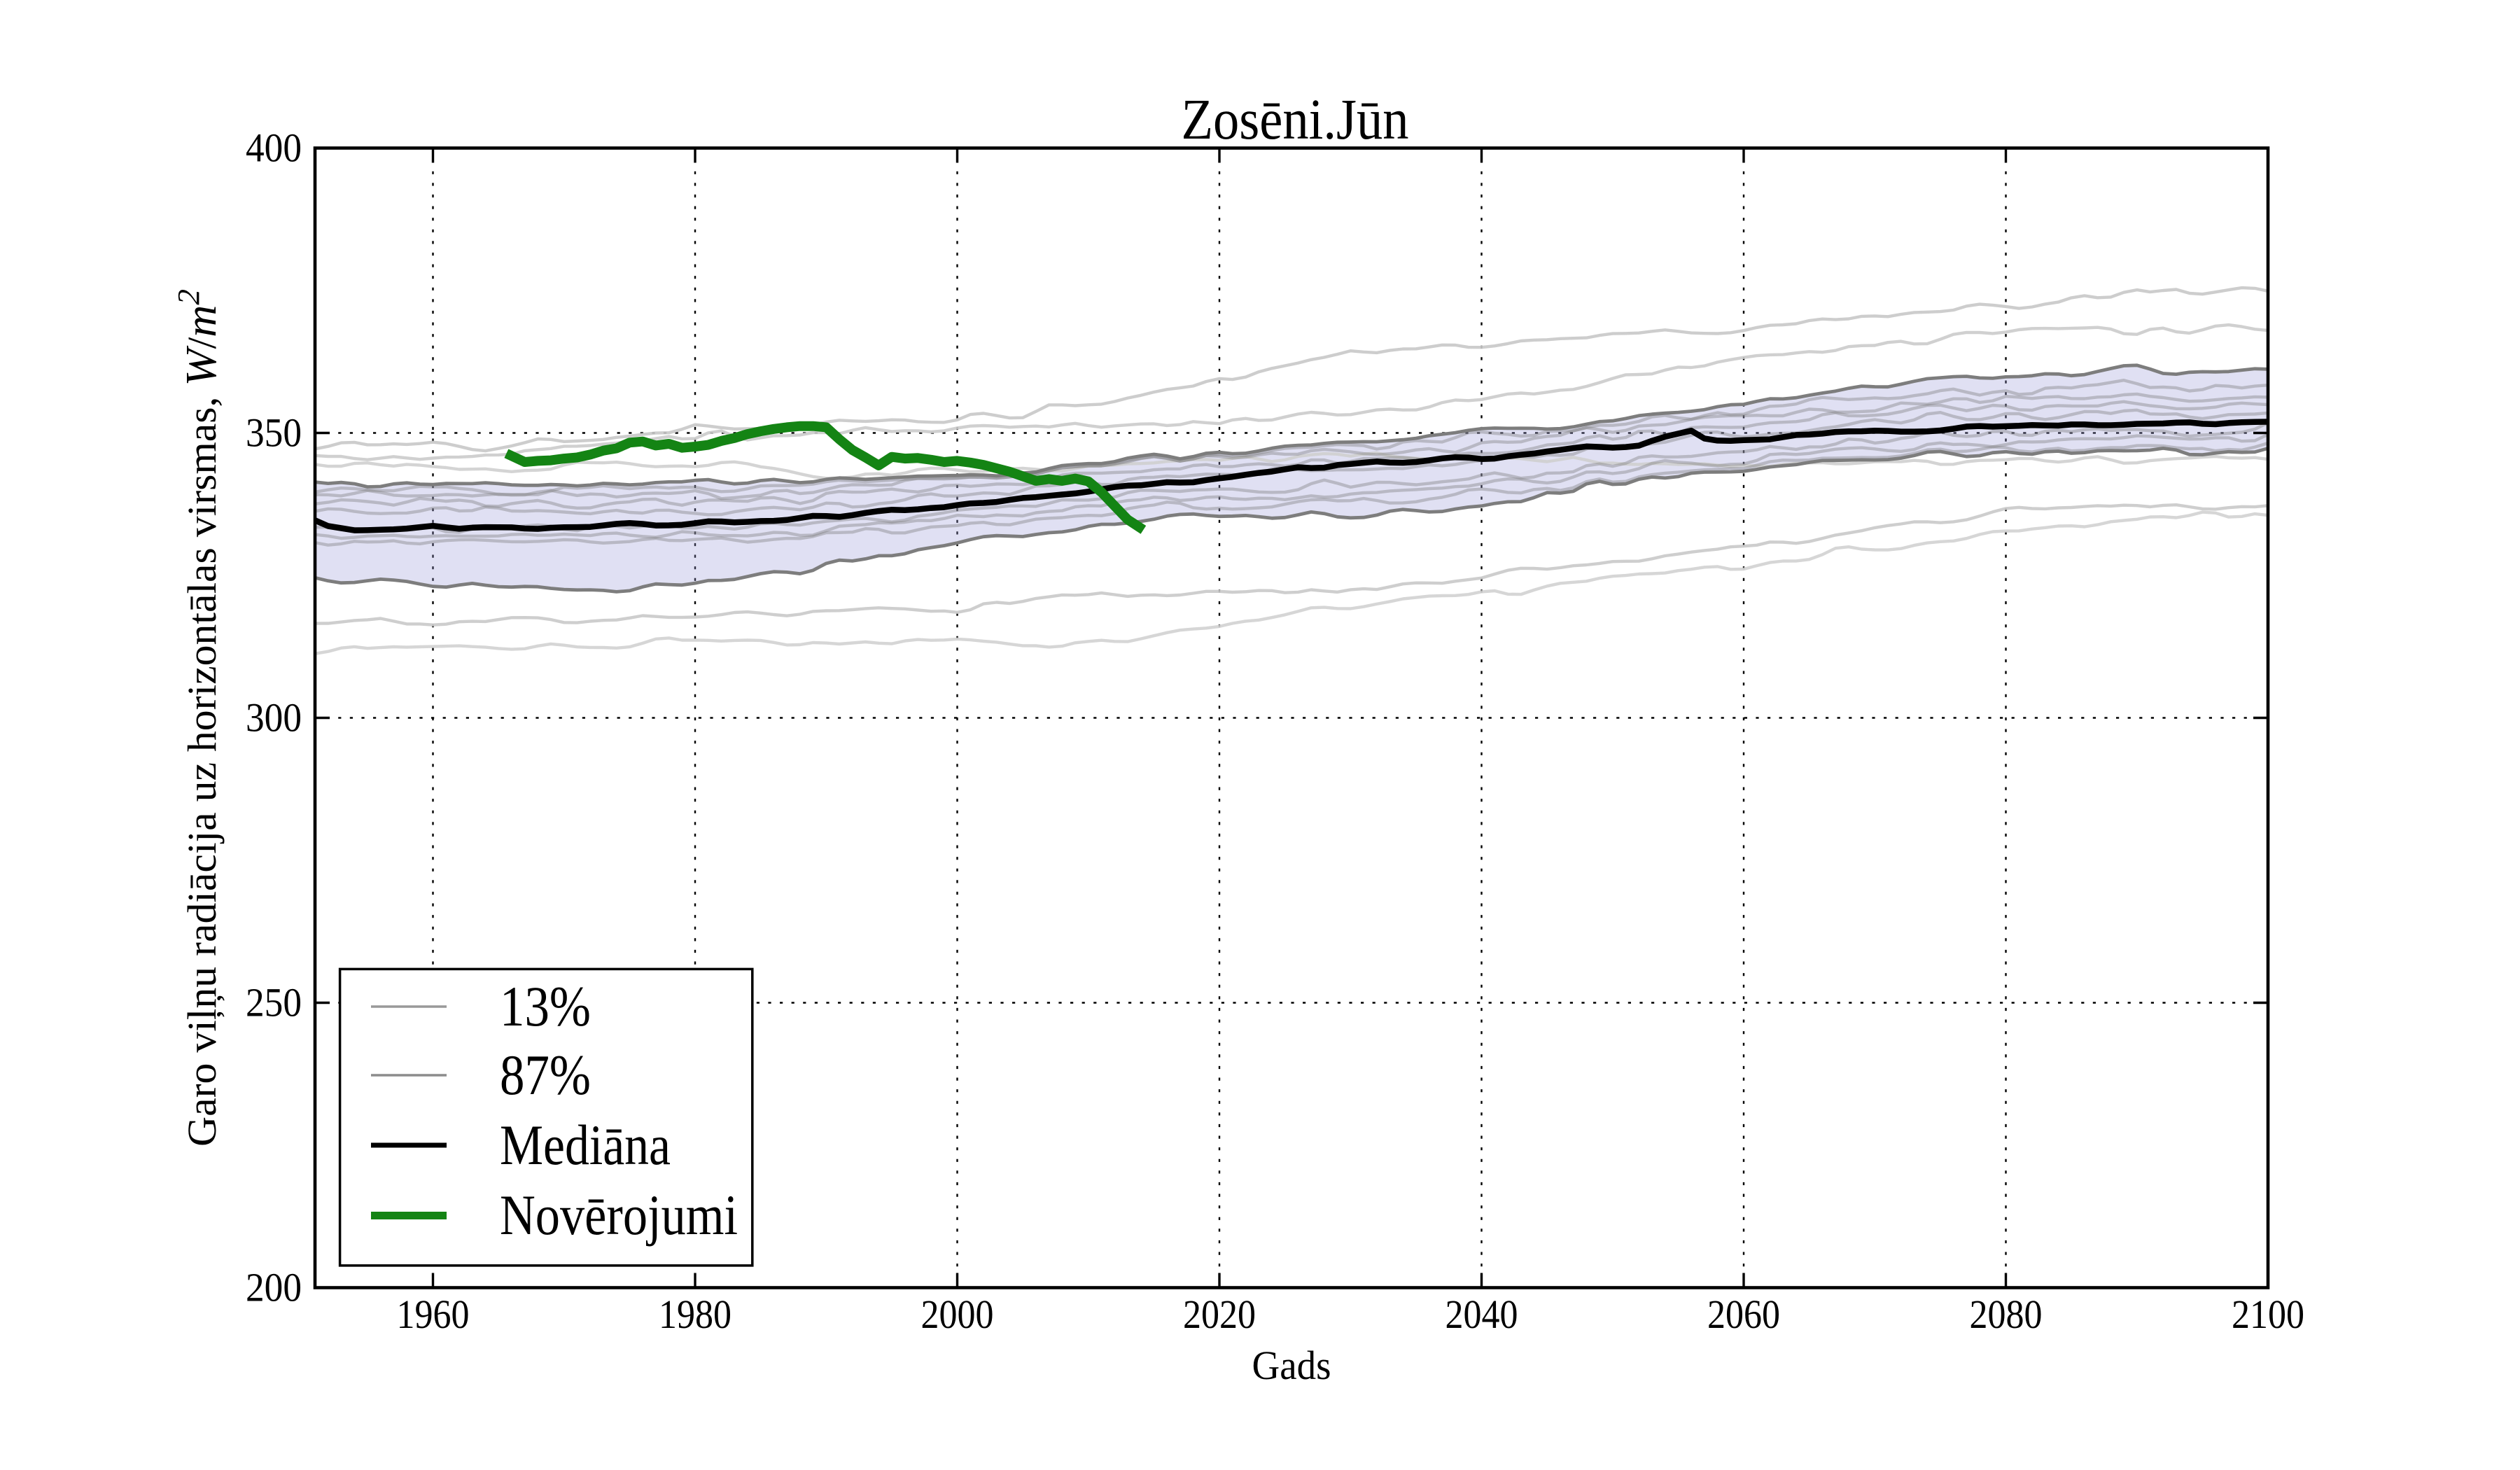 The width and height of the screenshot is (2520, 1470). I want to click on svg-text: 2060, so click(1743, 1314).